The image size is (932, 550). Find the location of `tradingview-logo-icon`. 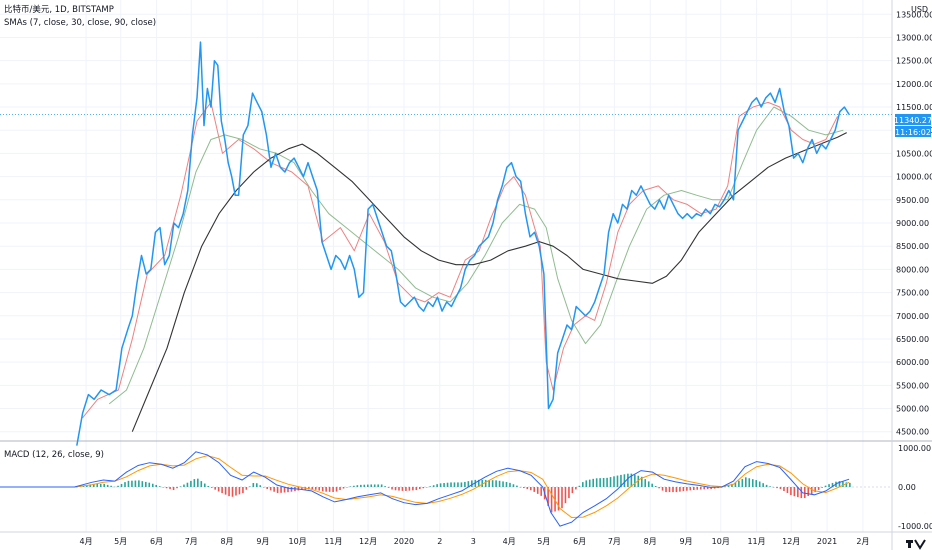

tradingview-logo-icon is located at coordinates (917, 543).